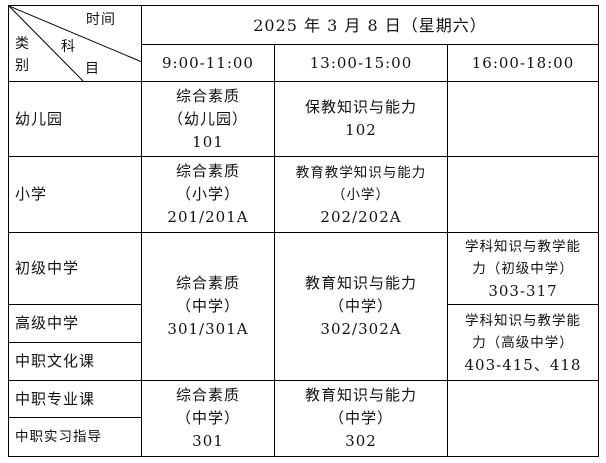  Describe the element at coordinates (208, 418) in the screenshot. I see `cell-voc-1: 综合素质 （中学） 301` at that location.